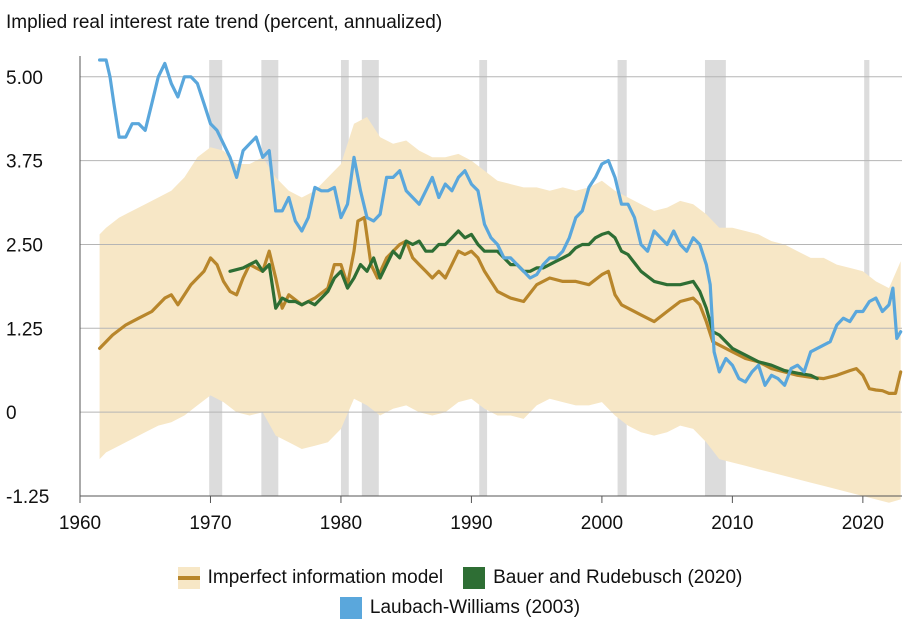 This screenshot has width=920, height=627. I want to click on x-tick-label: 2020, so click(863, 523).